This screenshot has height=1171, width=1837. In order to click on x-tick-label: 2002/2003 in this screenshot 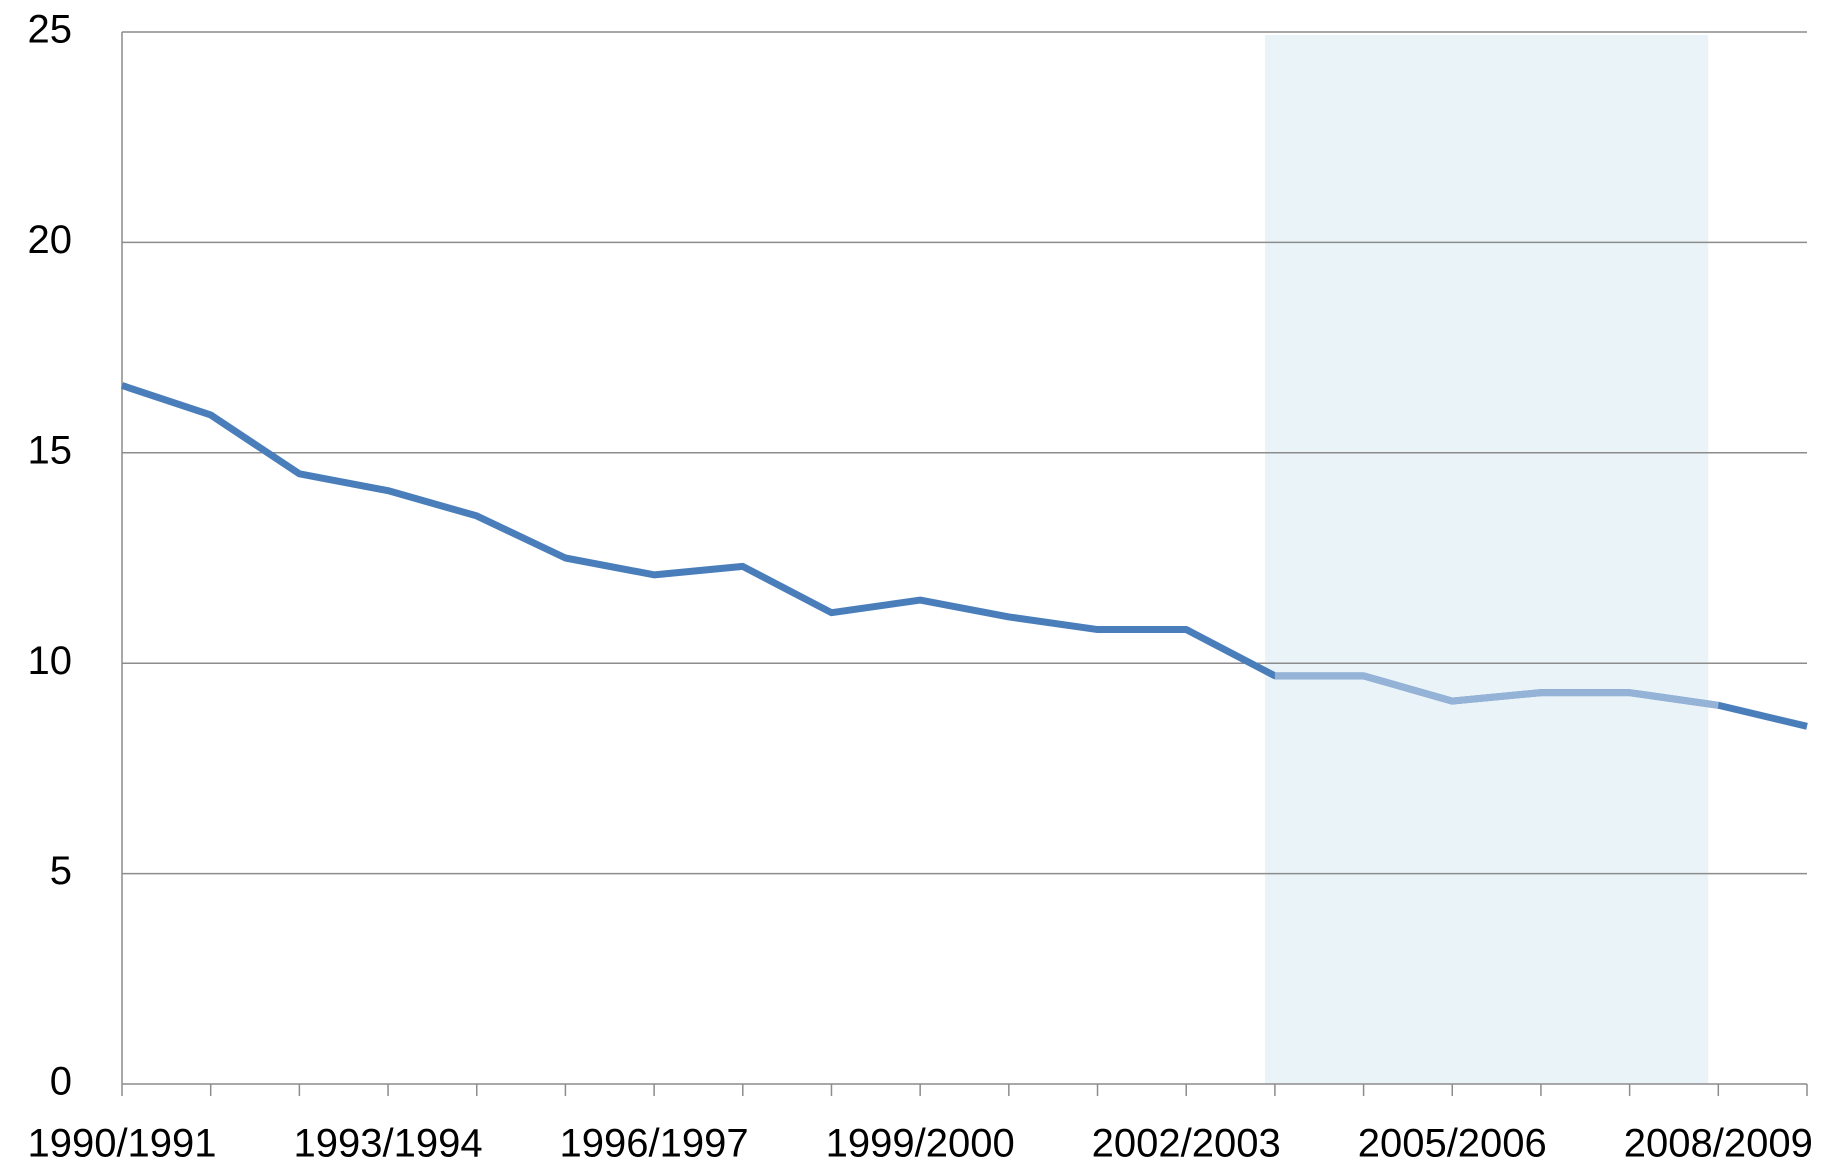, I will do `click(1186, 1144)`.